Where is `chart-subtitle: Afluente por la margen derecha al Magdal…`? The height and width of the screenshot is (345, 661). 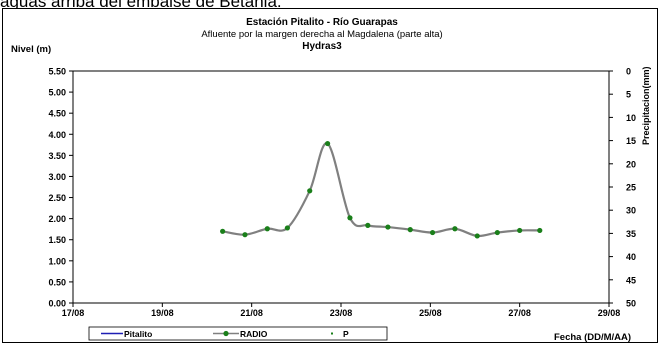
chart-subtitle: Afluente por la margen derecha al Magdal… is located at coordinates (321, 34).